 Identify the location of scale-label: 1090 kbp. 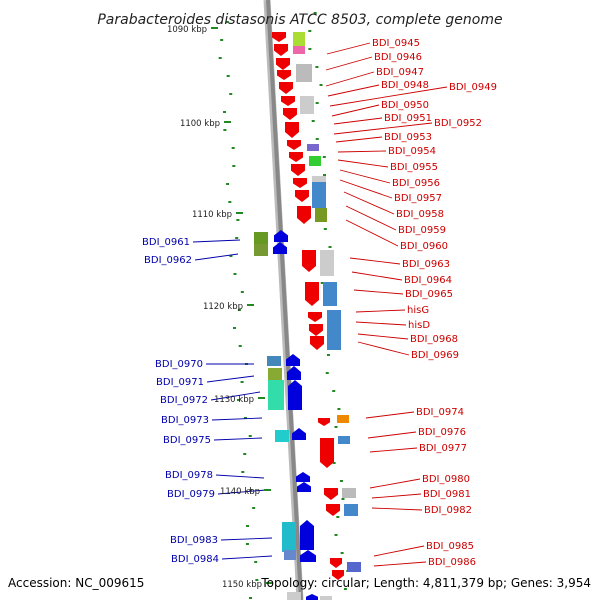
(187, 30).